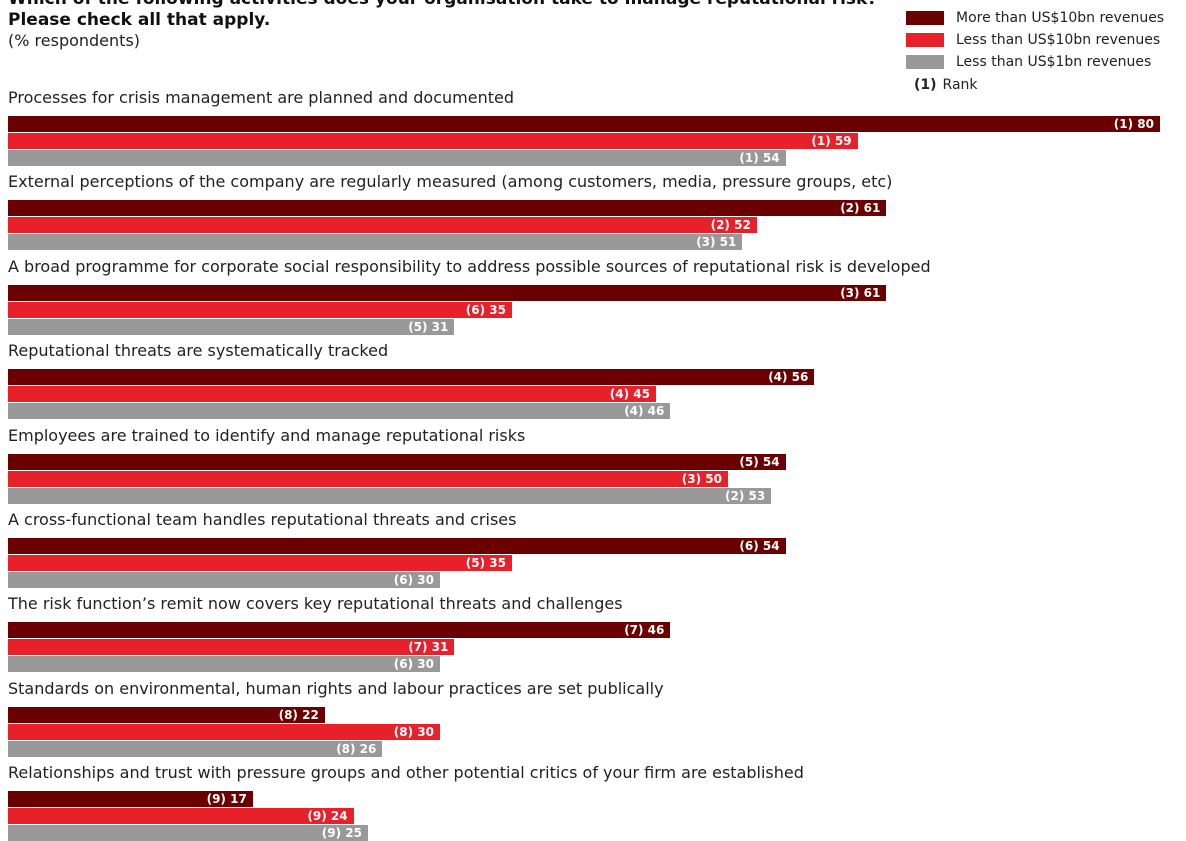 The image size is (1186, 841). What do you see at coordinates (1058, 40) in the screenshot?
I see `legend-label-mid: Less than US$10bn revenues` at bounding box center [1058, 40].